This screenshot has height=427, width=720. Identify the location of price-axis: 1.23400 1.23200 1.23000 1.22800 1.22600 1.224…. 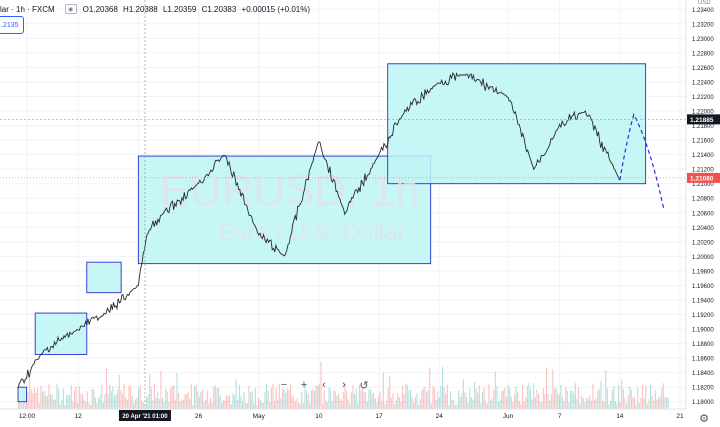
(703, 207).